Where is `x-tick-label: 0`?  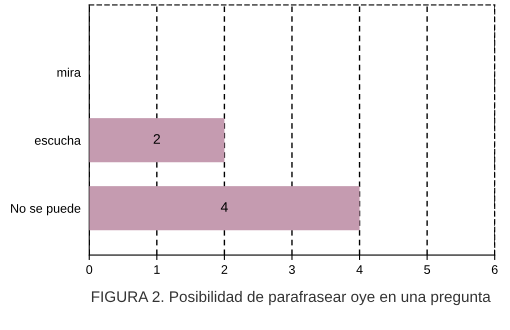 x-tick-label: 0 is located at coordinates (89, 269).